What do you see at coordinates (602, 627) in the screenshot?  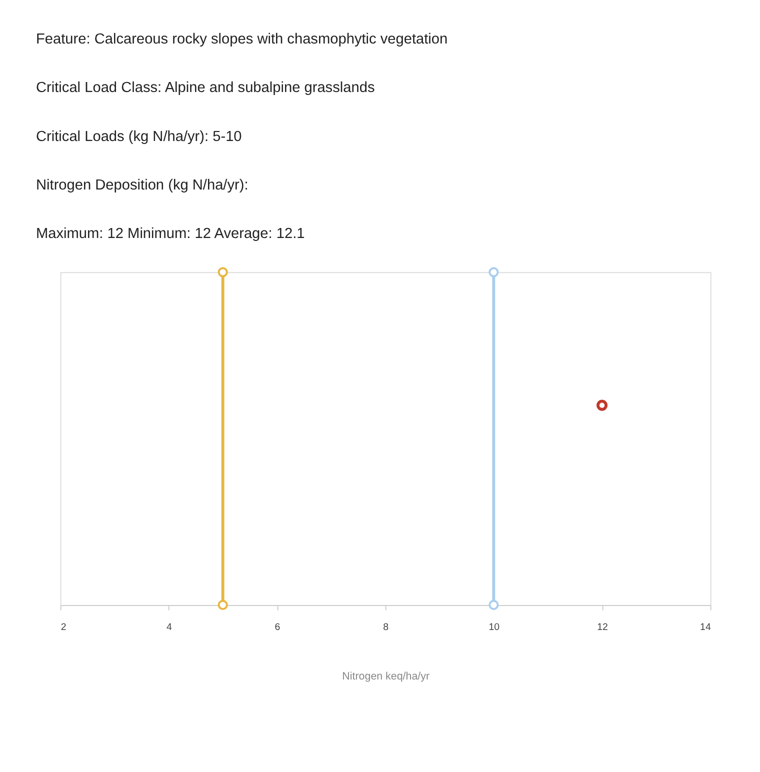 I see `x-tick-label: 12` at bounding box center [602, 627].